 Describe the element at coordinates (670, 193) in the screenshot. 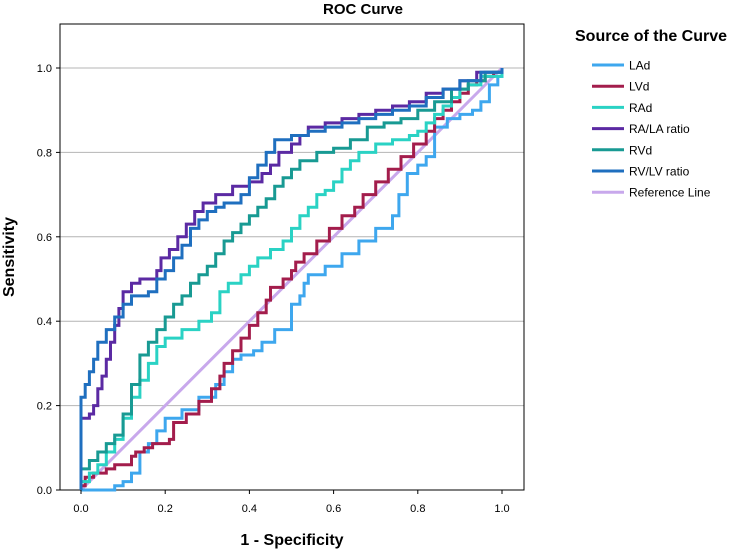

I see `legend-label-reference-line: Reference Line` at that location.